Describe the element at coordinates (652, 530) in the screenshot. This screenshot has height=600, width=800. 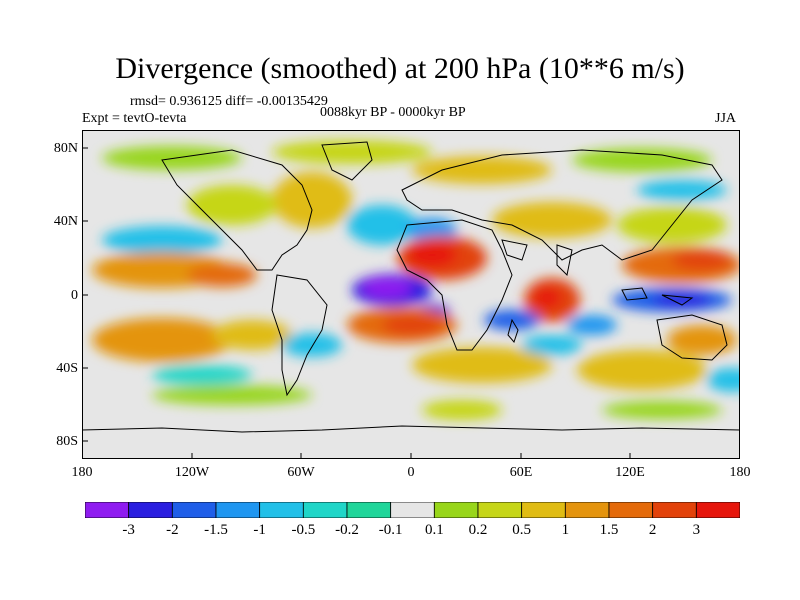
I see `colorbar-label: 2` at that location.